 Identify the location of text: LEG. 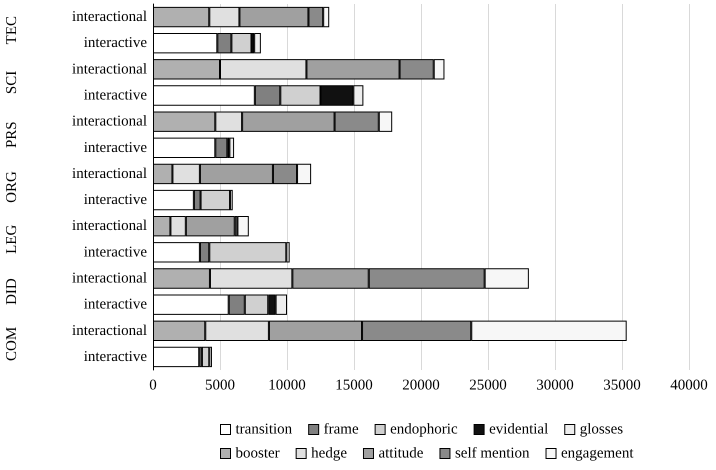
(12, 239).